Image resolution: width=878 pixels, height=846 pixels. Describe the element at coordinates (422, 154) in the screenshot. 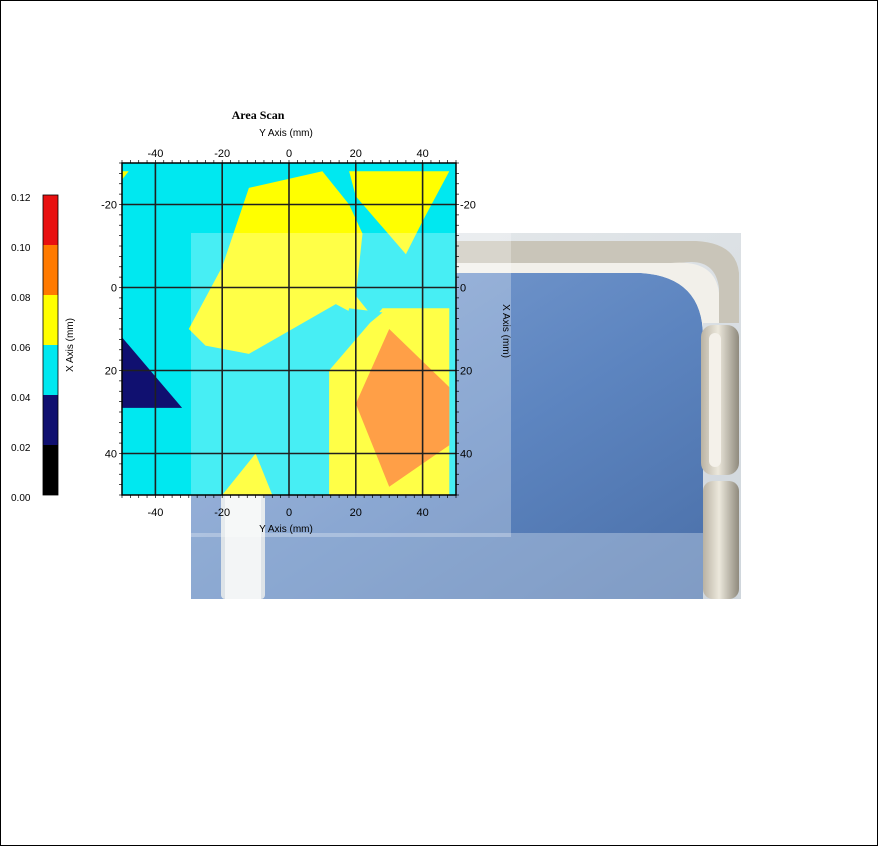

I see `x-tick-label-top-4: 40` at that location.